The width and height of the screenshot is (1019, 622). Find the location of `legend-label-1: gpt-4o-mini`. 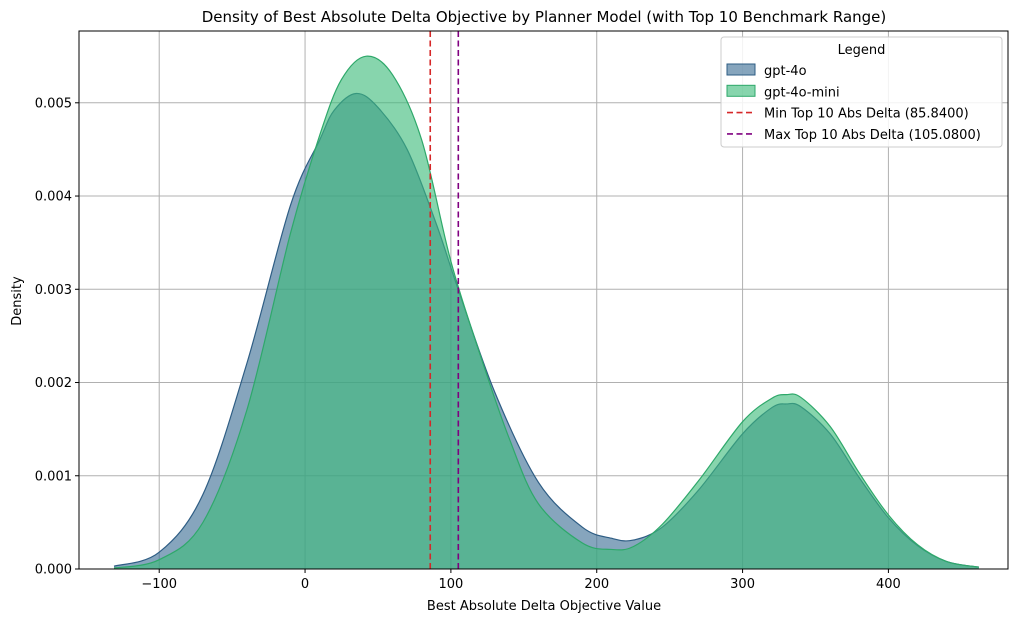

legend-label-1: gpt-4o-mini is located at coordinates (802, 92).